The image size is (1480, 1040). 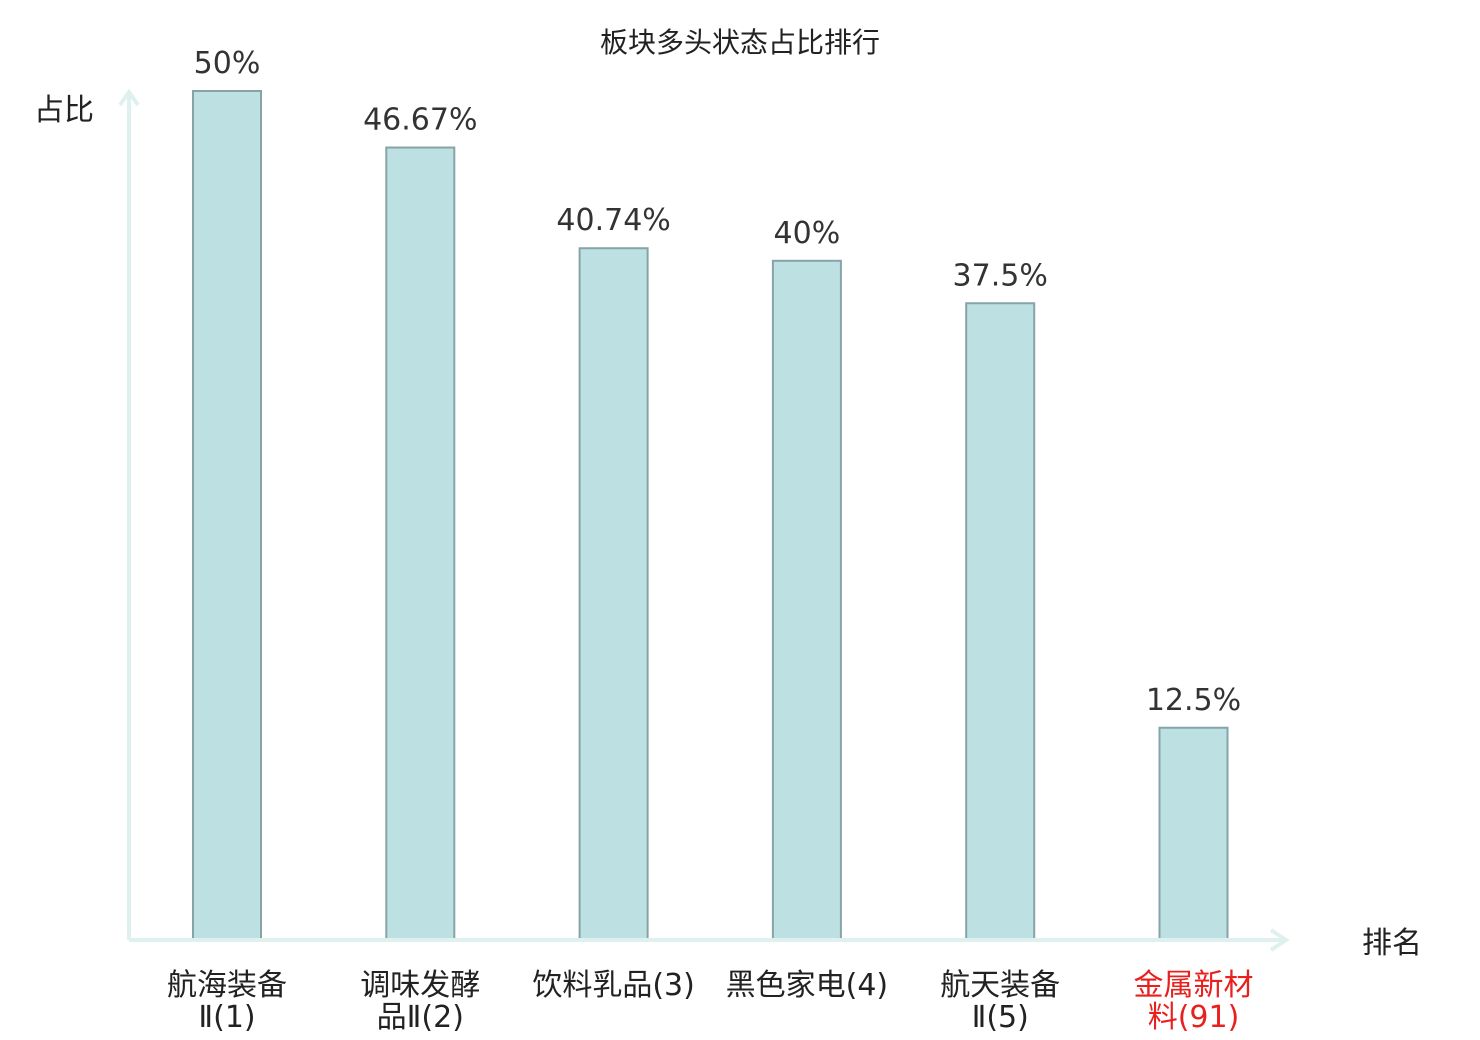 I want to click on value-label-4: 40%, so click(x=807, y=233).